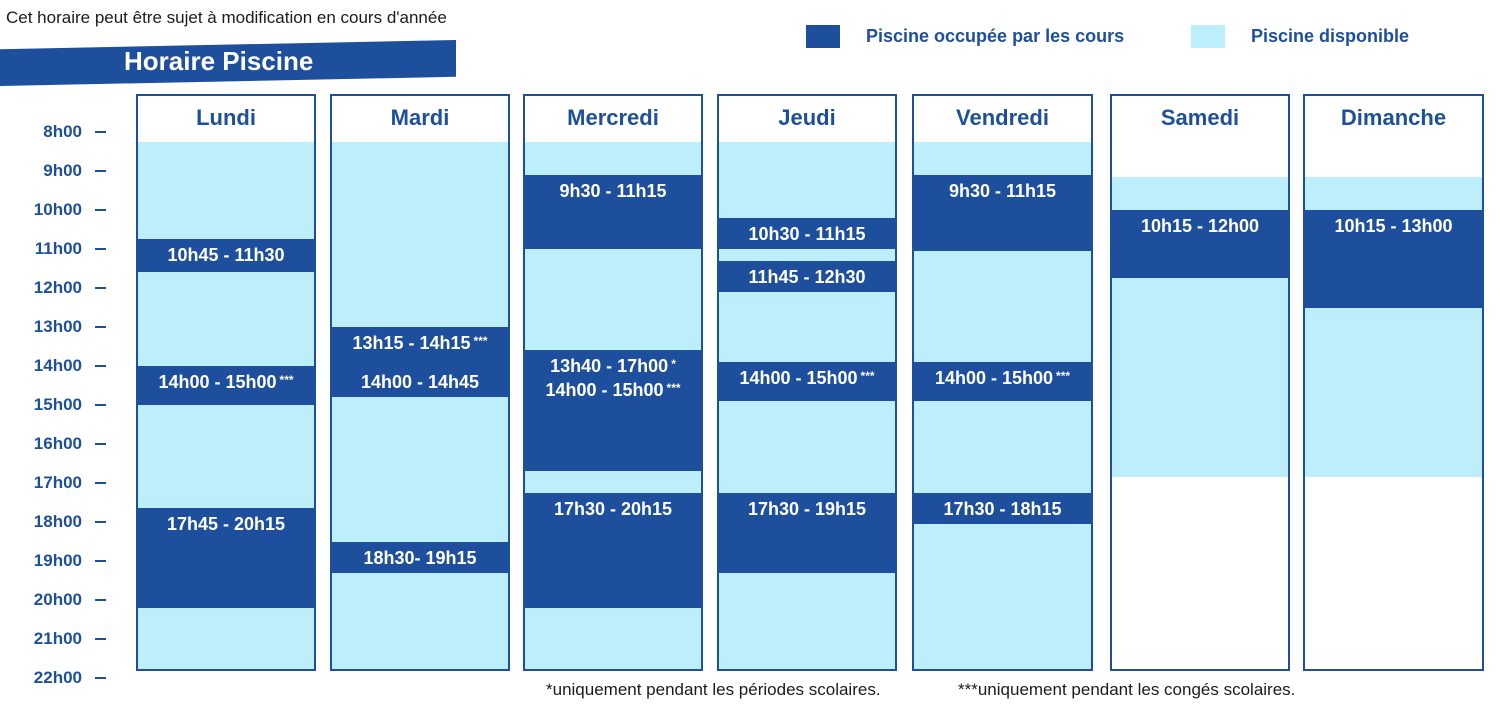 Image resolution: width=1500 pixels, height=714 pixels. Describe the element at coordinates (57, 521) in the screenshot. I see `time-label-text: 18h00` at that location.